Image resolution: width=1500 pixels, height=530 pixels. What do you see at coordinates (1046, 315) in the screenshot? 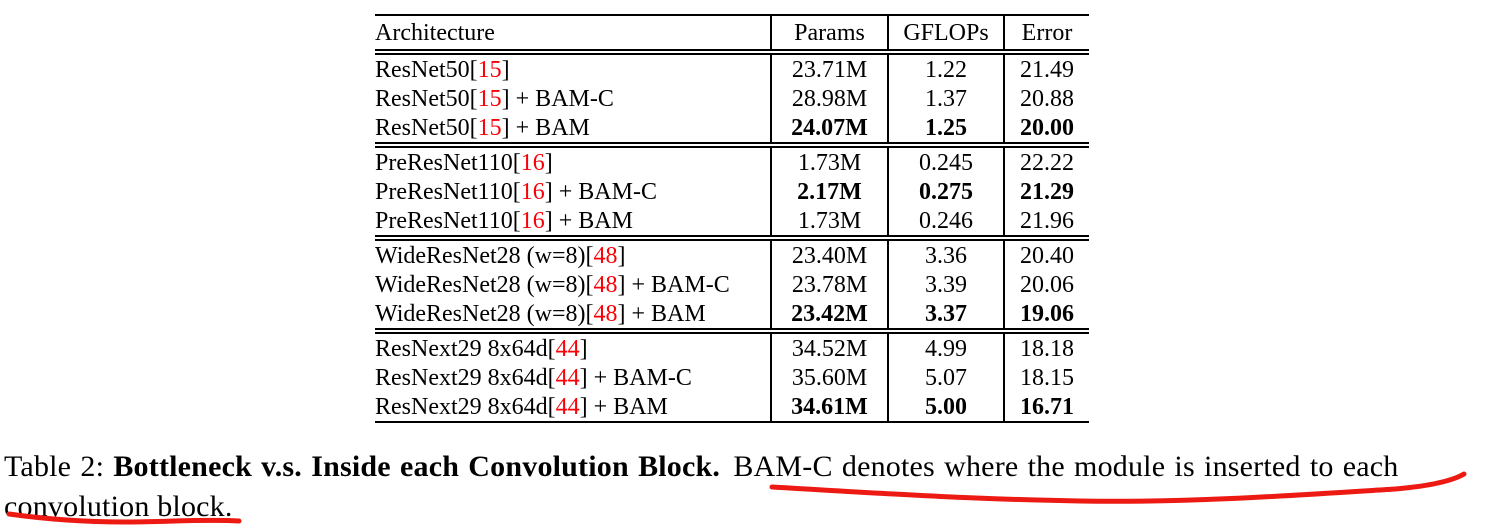
I see `error-cell: 19.06` at bounding box center [1046, 315].